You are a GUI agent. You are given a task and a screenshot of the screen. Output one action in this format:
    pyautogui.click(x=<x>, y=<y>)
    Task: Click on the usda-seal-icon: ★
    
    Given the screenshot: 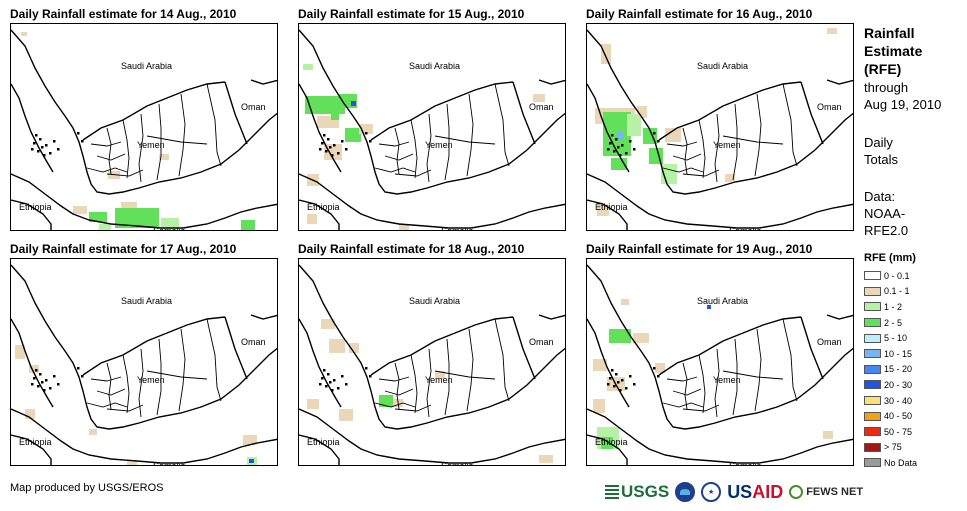 What is the action you would take?
    pyautogui.click(x=711, y=492)
    